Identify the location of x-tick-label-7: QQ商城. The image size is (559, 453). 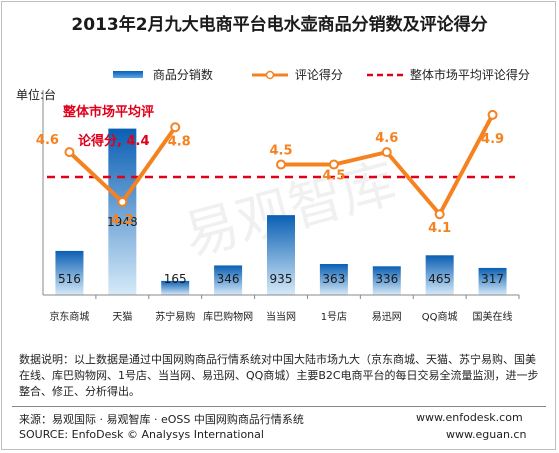
(440, 316).